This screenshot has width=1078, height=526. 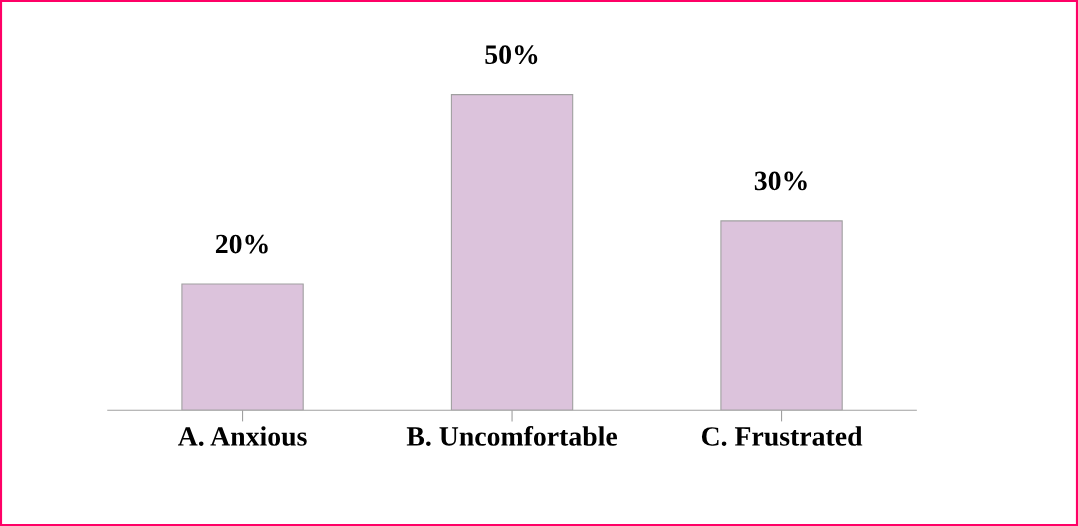 What do you see at coordinates (242, 436) in the screenshot?
I see `x-tick-label: A. Anxious` at bounding box center [242, 436].